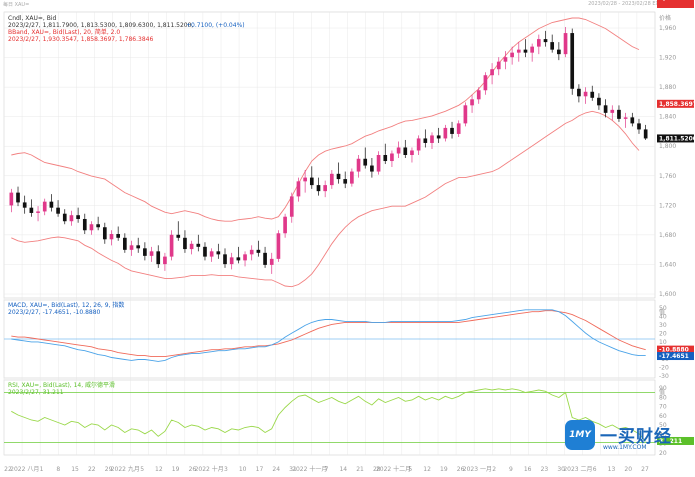 This screenshot has height=477, width=695. What do you see at coordinates (667, 28) in the screenshot?
I see `price-axis-tick: 1,960` at bounding box center [667, 28].